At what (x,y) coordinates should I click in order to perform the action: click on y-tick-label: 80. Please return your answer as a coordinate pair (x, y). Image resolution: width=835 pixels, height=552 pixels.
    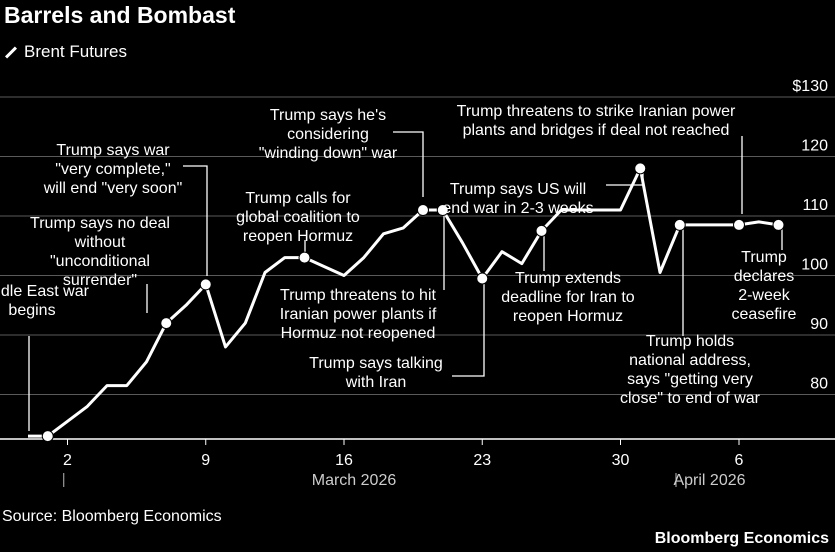
    Looking at the image, I should click on (819, 384).